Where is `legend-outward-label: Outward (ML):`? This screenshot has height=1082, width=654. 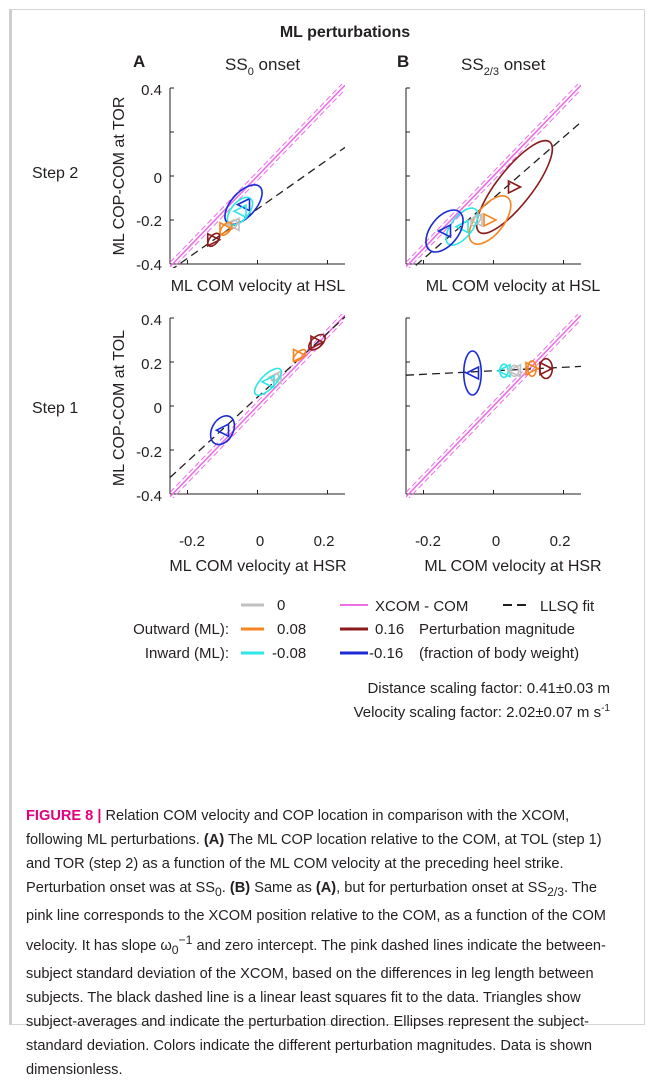
legend-outward-label: Outward (ML): is located at coordinates (181, 629).